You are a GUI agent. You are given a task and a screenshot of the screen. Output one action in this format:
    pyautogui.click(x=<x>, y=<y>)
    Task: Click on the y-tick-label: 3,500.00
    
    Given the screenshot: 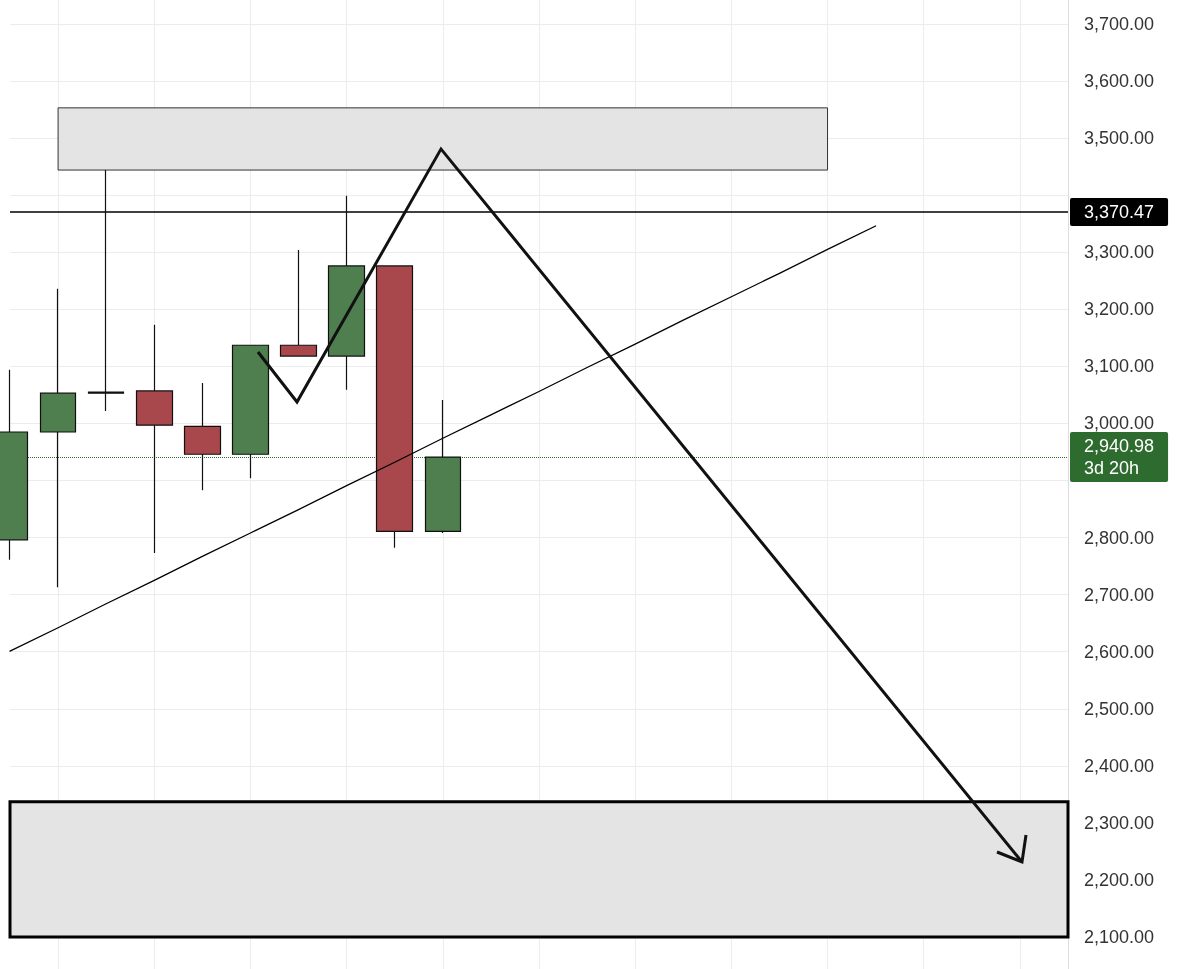 What is the action you would take?
    pyautogui.click(x=1119, y=138)
    